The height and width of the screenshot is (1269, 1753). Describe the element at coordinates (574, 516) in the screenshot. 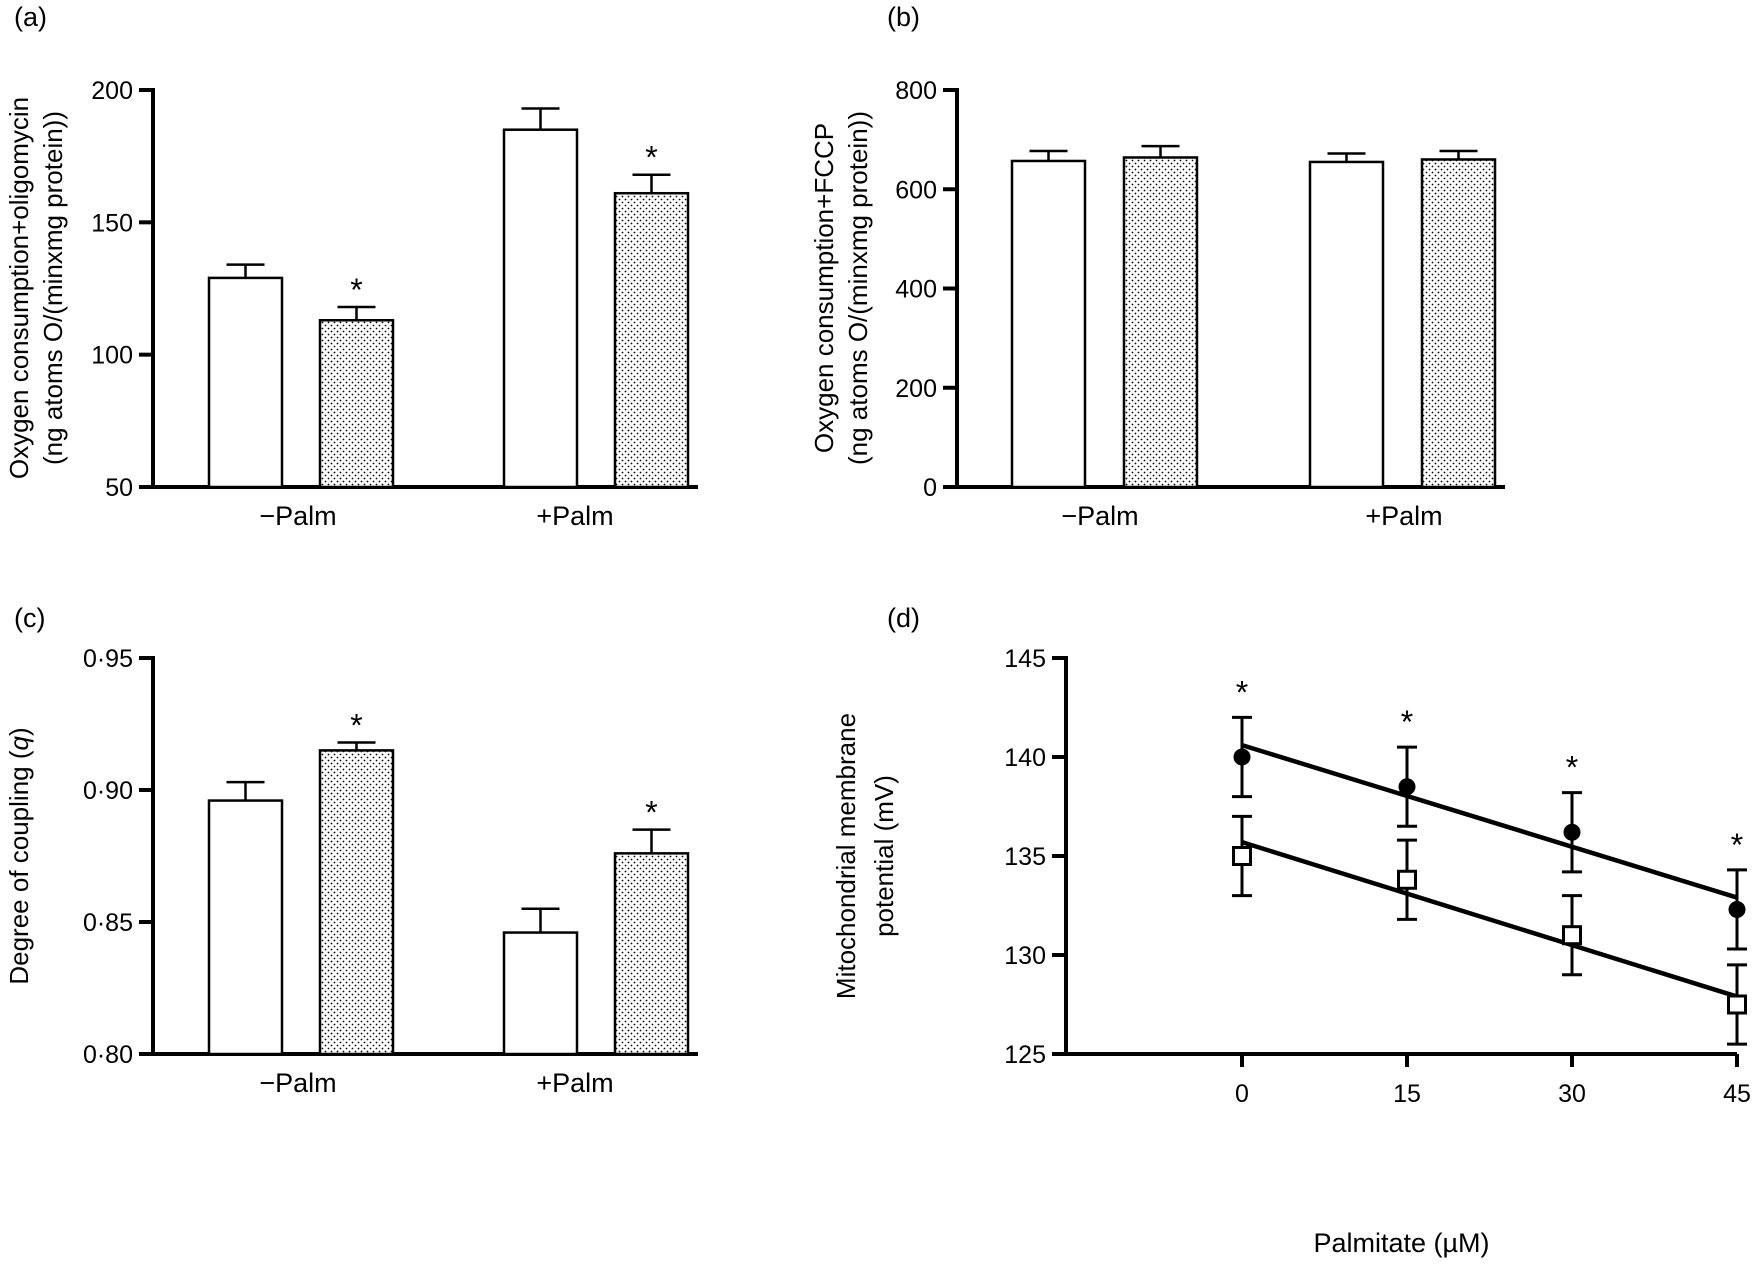

I see `panel-a-category-label: +Palm` at that location.